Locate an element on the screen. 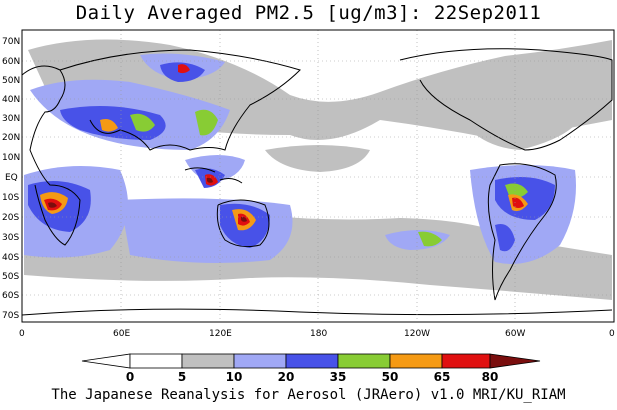 The width and height of the screenshot is (617, 410). lat-label: 70S is located at coordinates (10, 316).